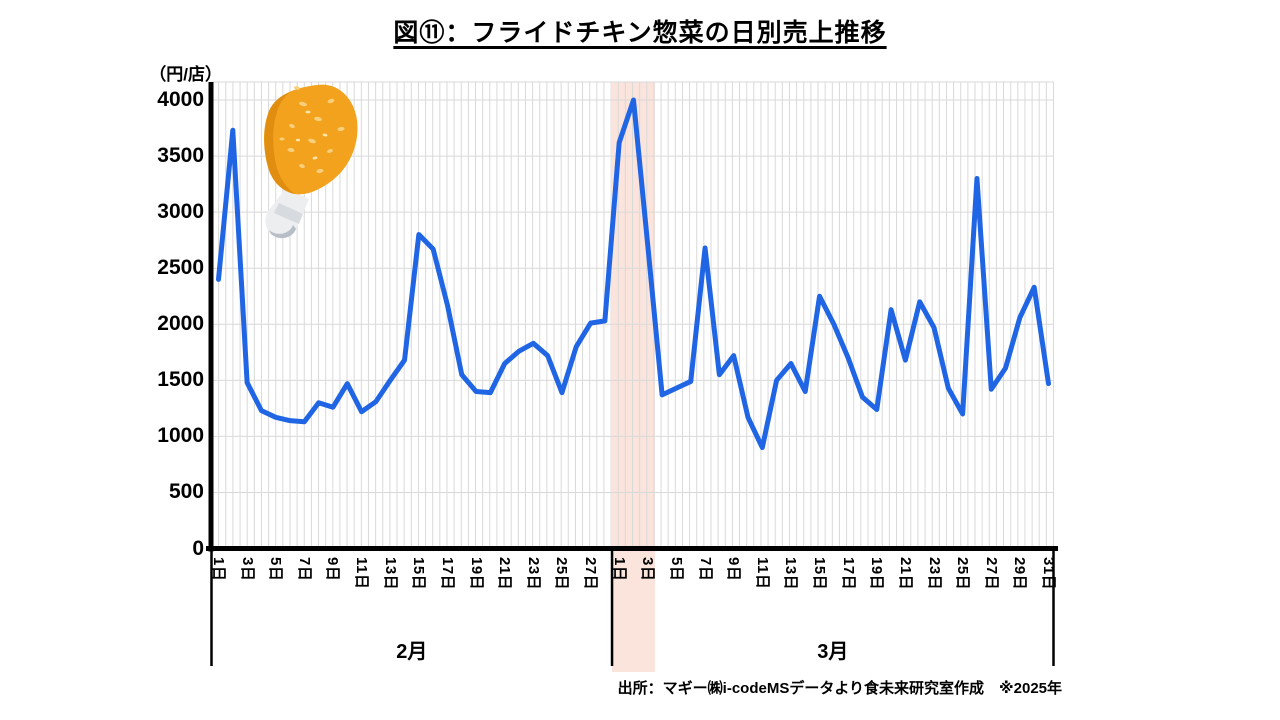 This screenshot has height=720, width=1280. Describe the element at coordinates (632, 548) in the screenshot. I see `x-axis-line` at that location.